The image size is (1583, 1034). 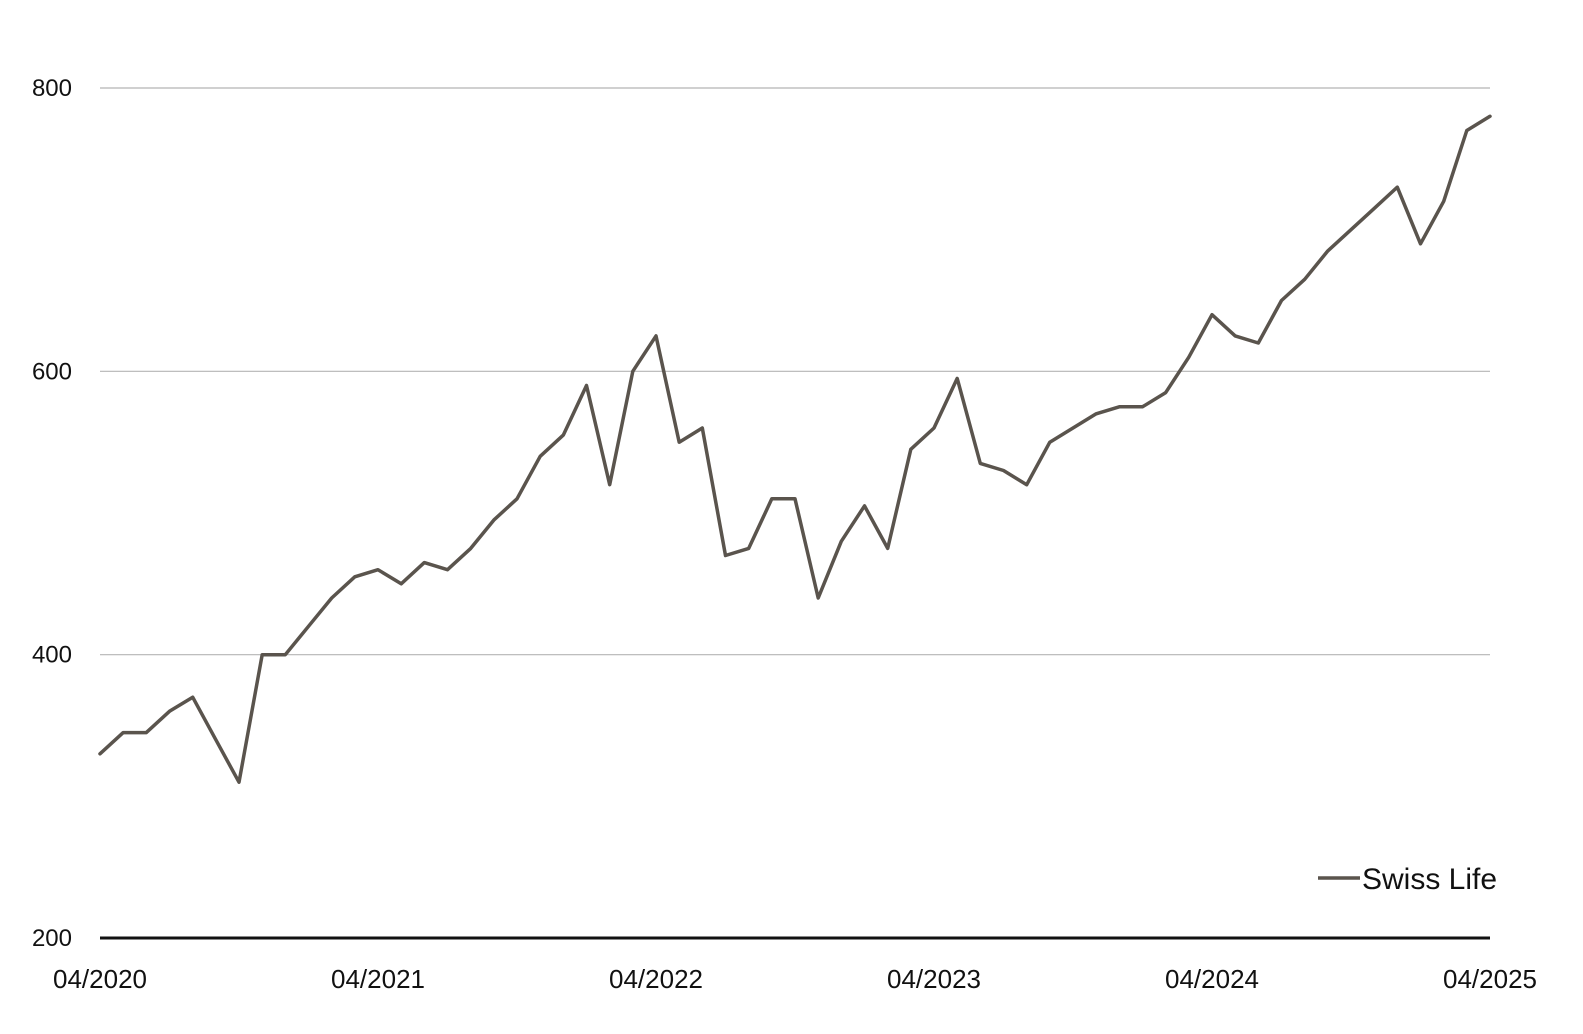 What do you see at coordinates (52, 513) in the screenshot?
I see `y-axis-ticks: 800 600 400 200` at bounding box center [52, 513].